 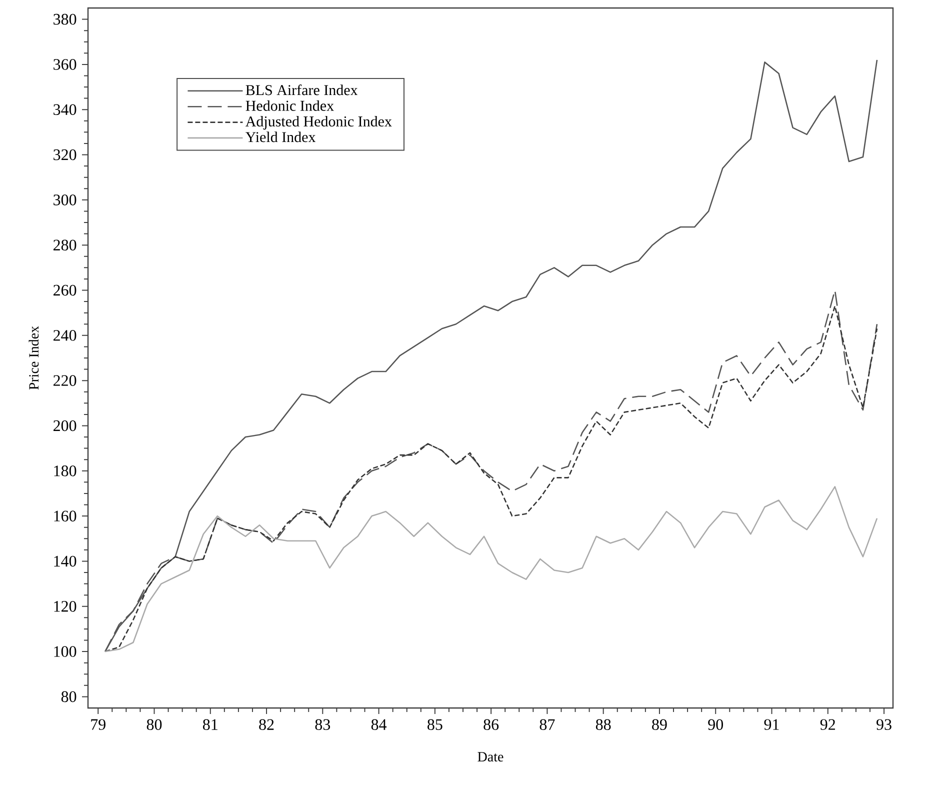 What do you see at coordinates (65, 606) in the screenshot?
I see `y-tick-label: 120` at bounding box center [65, 606].